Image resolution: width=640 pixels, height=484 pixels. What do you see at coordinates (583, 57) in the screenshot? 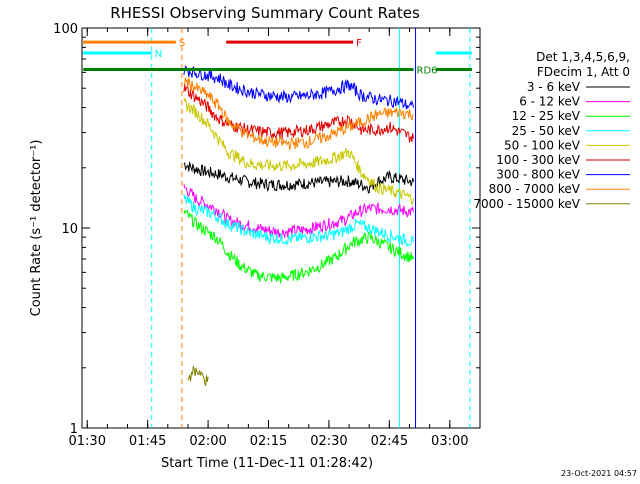
I see `legend-header-line-1: Det 1,3,4,5,6,9,` at bounding box center [583, 57].